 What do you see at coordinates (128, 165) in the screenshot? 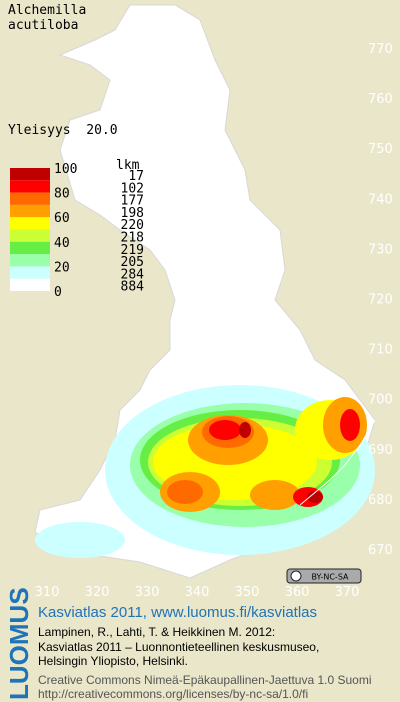
I see `legend-count-header: lkm` at bounding box center [128, 165].